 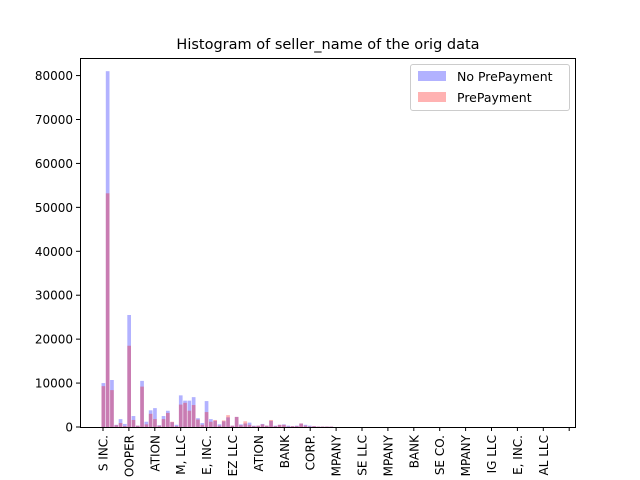 I want to click on x-tick-label-7: BANK, so click(x=285, y=451).